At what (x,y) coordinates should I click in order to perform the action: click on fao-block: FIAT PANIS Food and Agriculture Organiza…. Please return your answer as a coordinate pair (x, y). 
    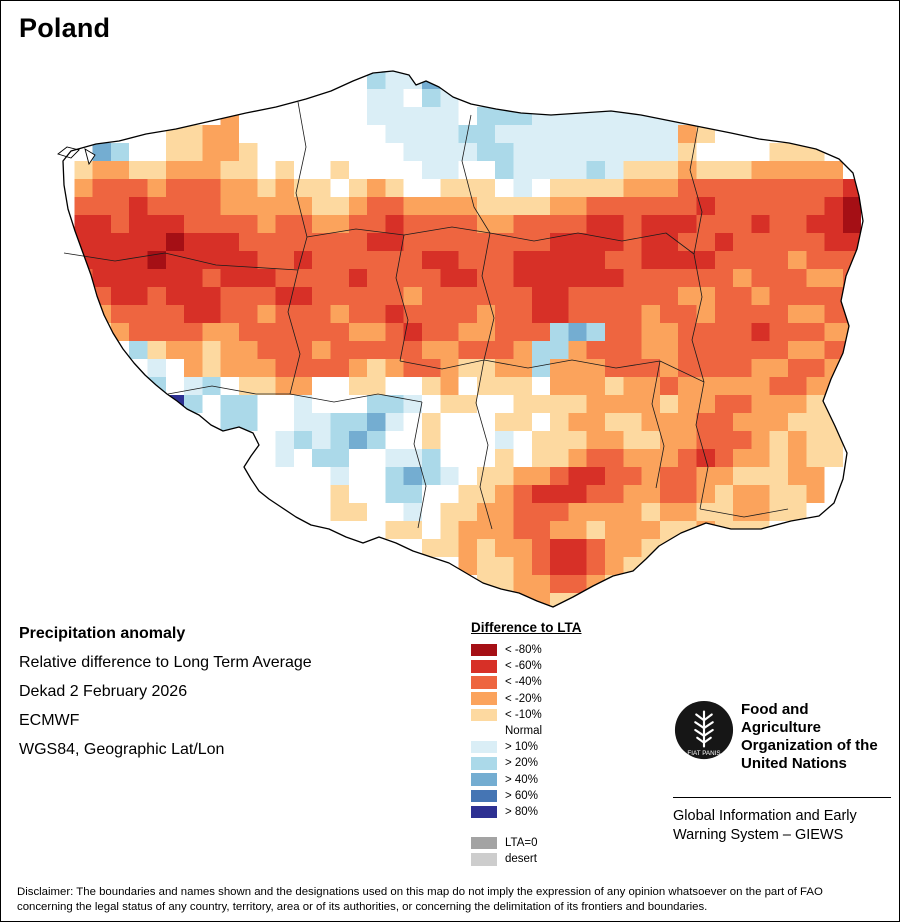
    Looking at the image, I should click on (782, 772).